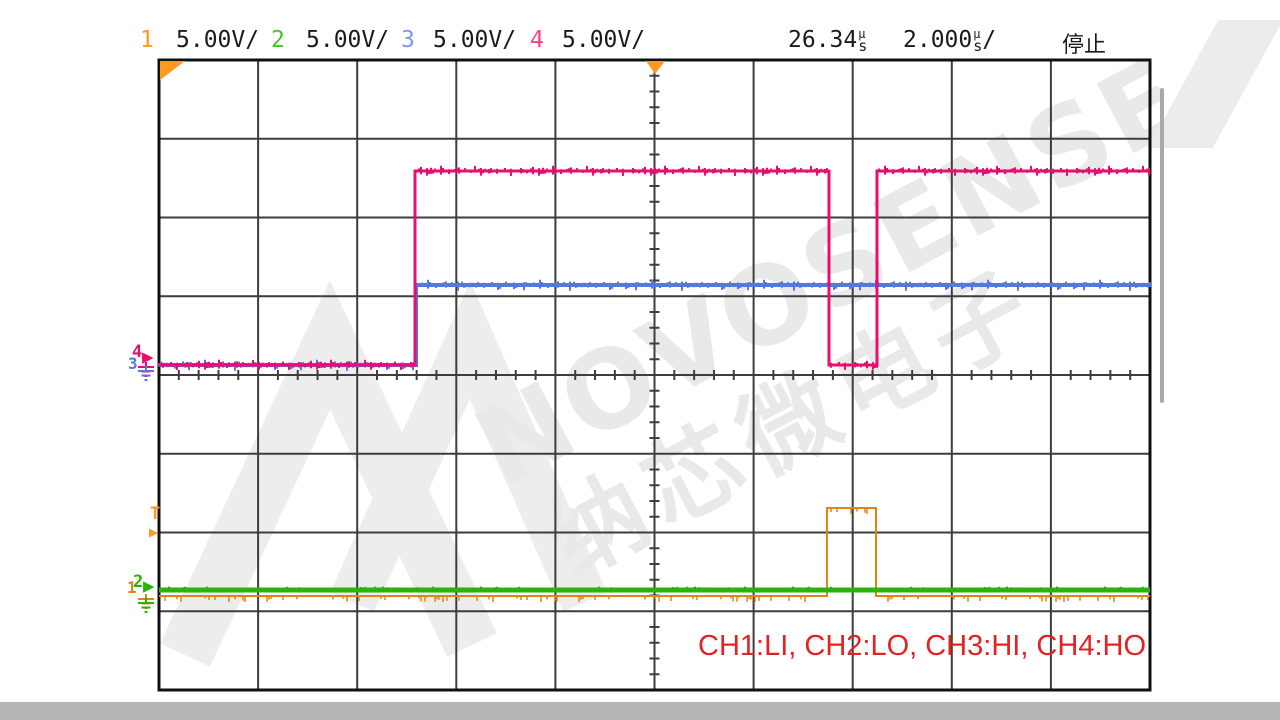 Image resolution: width=1280 pixels, height=720 pixels. I want to click on ch4-arrow-icon: ▶, so click(148, 357).